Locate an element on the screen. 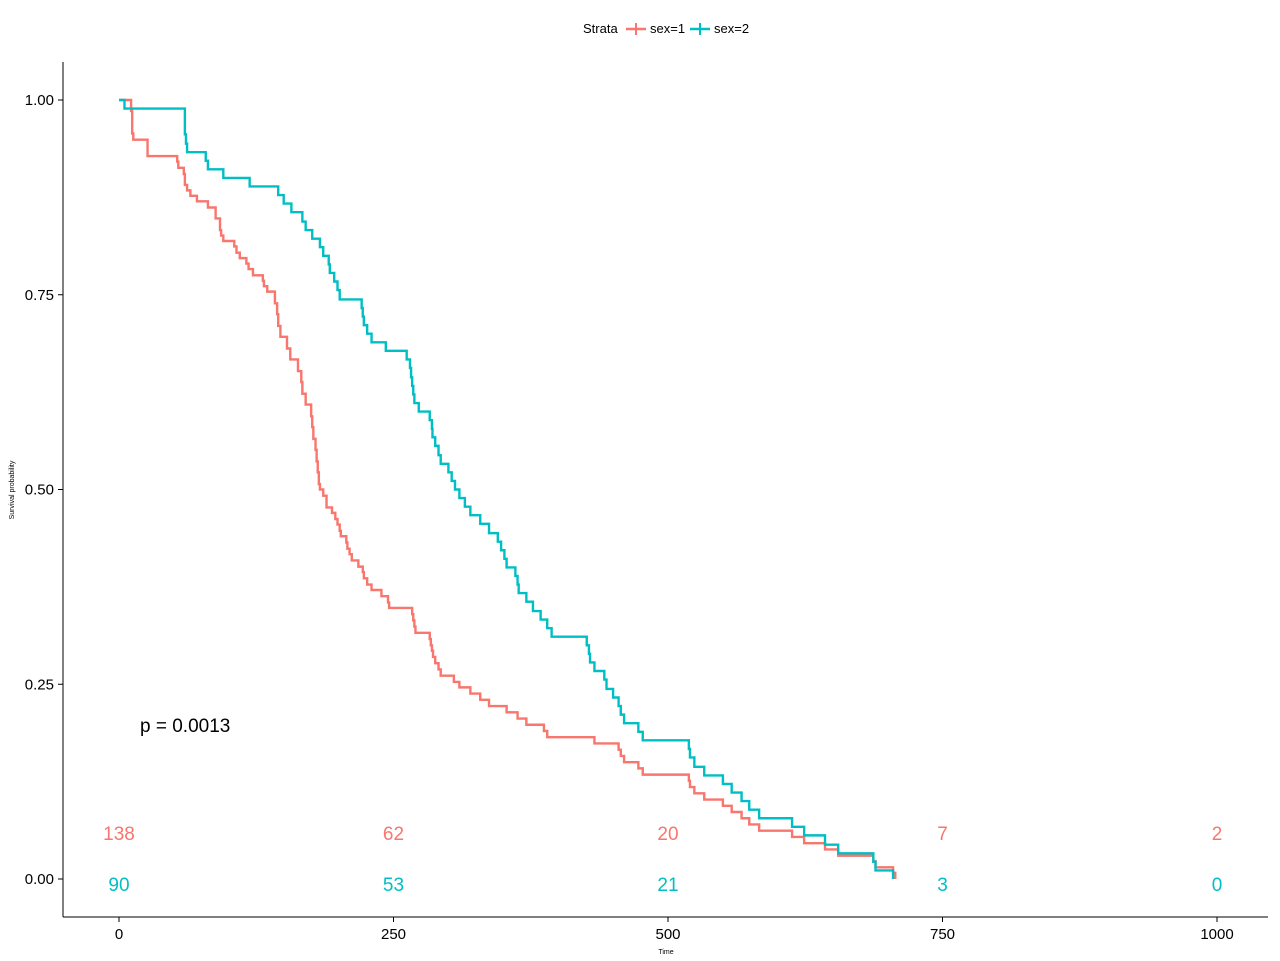  risk-count-sex1: 7 is located at coordinates (942, 834).